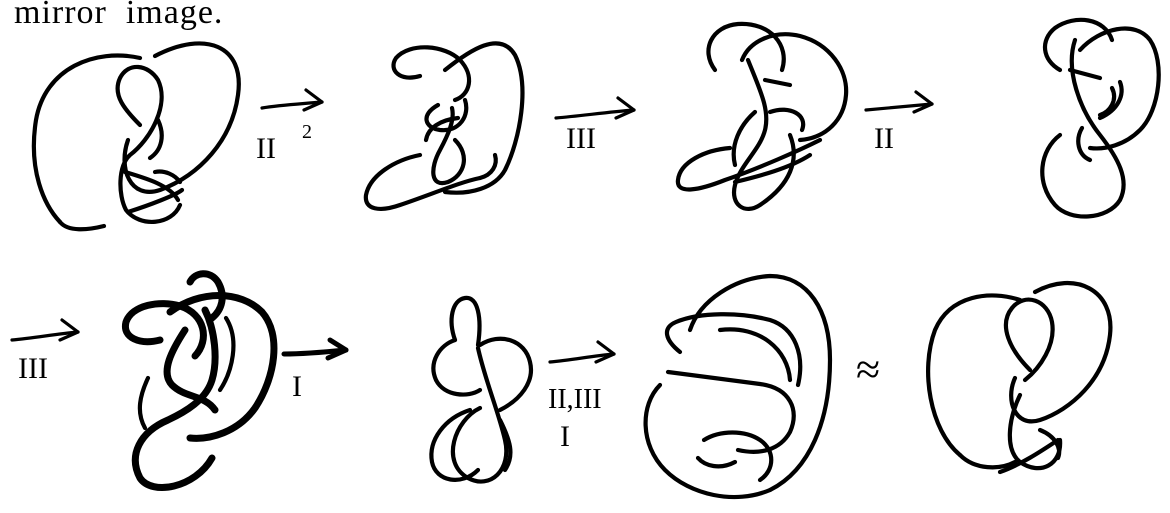 This screenshot has width=1170, height=513. Describe the element at coordinates (581, 138) in the screenshot. I see `move-label-2: III` at that location.